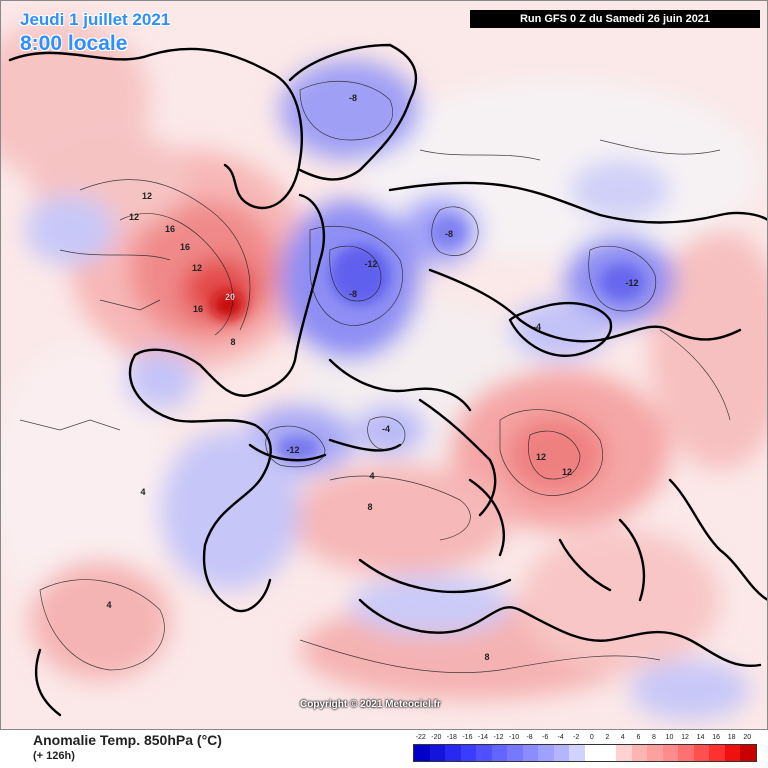  I want to click on color-scale-tick: 10, so click(669, 737).